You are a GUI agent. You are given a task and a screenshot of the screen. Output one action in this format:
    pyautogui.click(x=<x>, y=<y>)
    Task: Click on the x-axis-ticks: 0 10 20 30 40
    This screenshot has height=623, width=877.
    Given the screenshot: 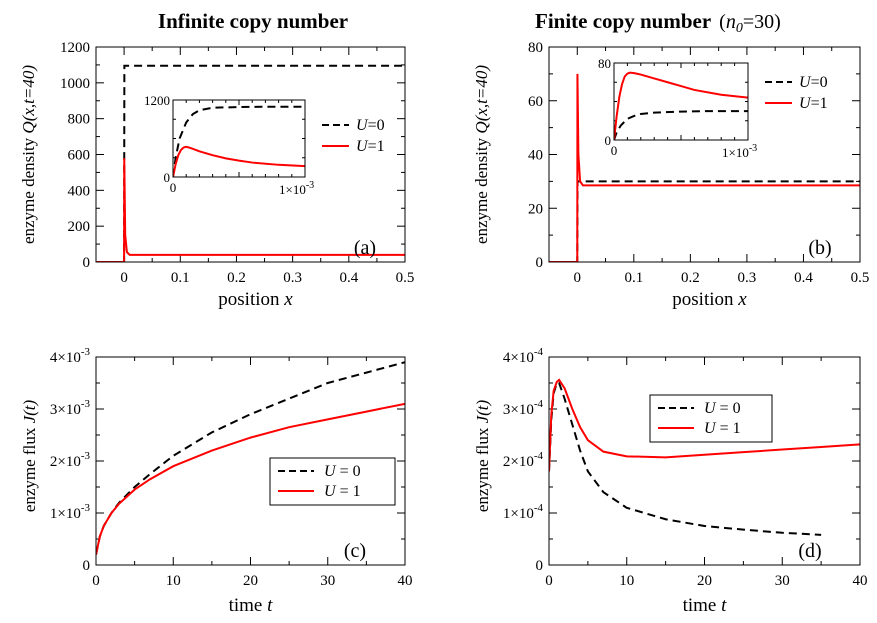 What is the action you would take?
    pyautogui.click(x=706, y=473)
    